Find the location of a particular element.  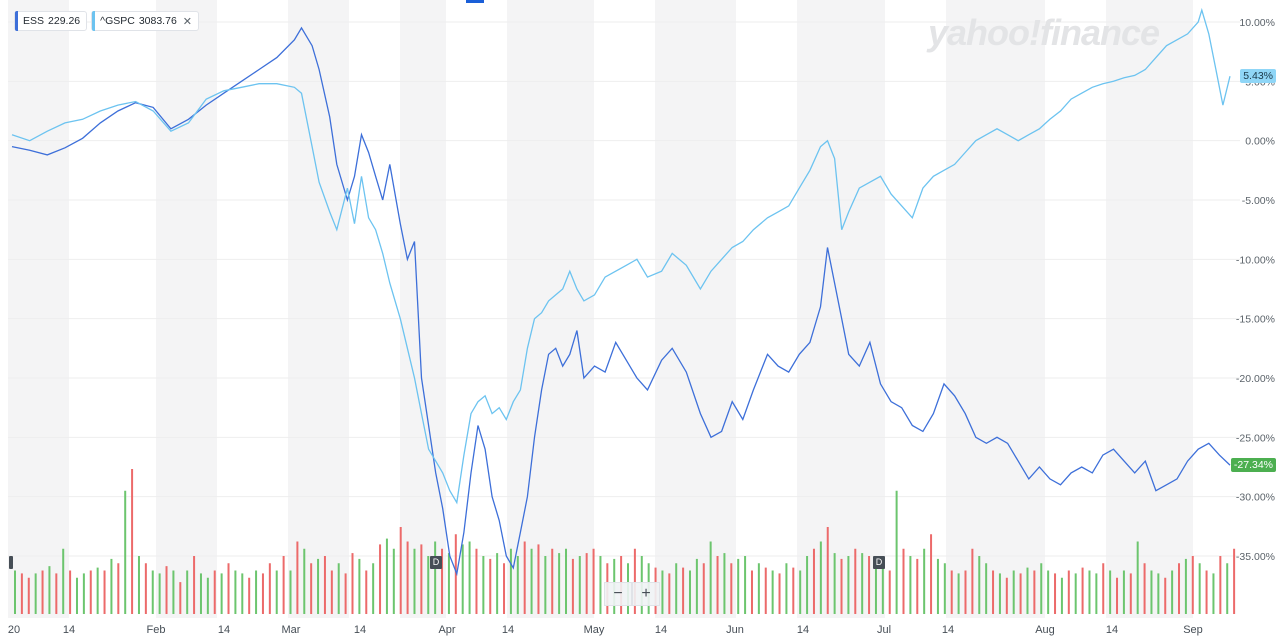

remove-comparison-close-icon: ✕ is located at coordinates (187, 21).